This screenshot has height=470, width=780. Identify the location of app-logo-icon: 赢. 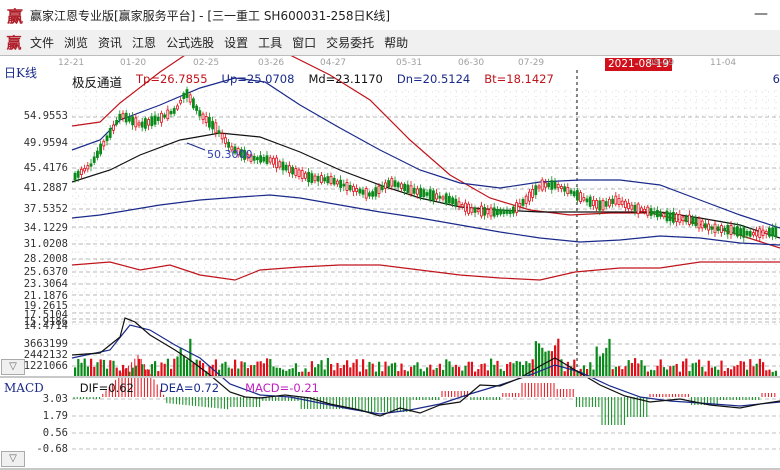
(14, 16).